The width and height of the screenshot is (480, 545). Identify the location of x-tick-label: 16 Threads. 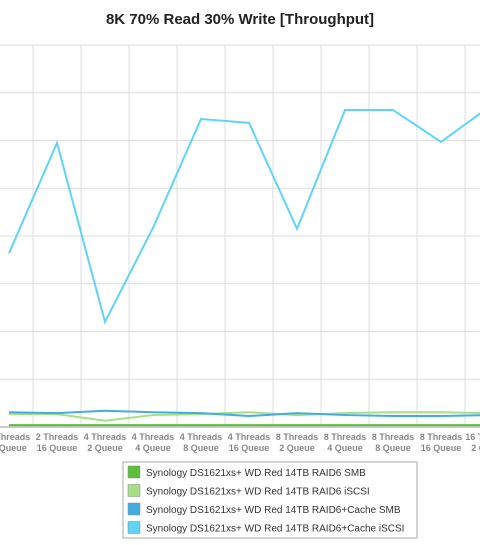
(472, 437).